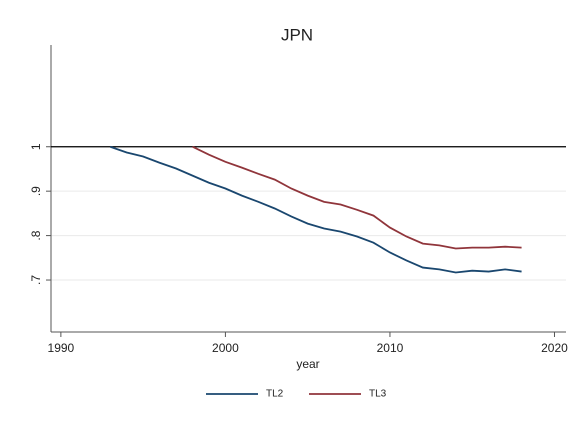 Image resolution: width=579 pixels, height=426 pixels. What do you see at coordinates (36, 191) in the screenshot?
I see `y-tick-label: .9` at bounding box center [36, 191].